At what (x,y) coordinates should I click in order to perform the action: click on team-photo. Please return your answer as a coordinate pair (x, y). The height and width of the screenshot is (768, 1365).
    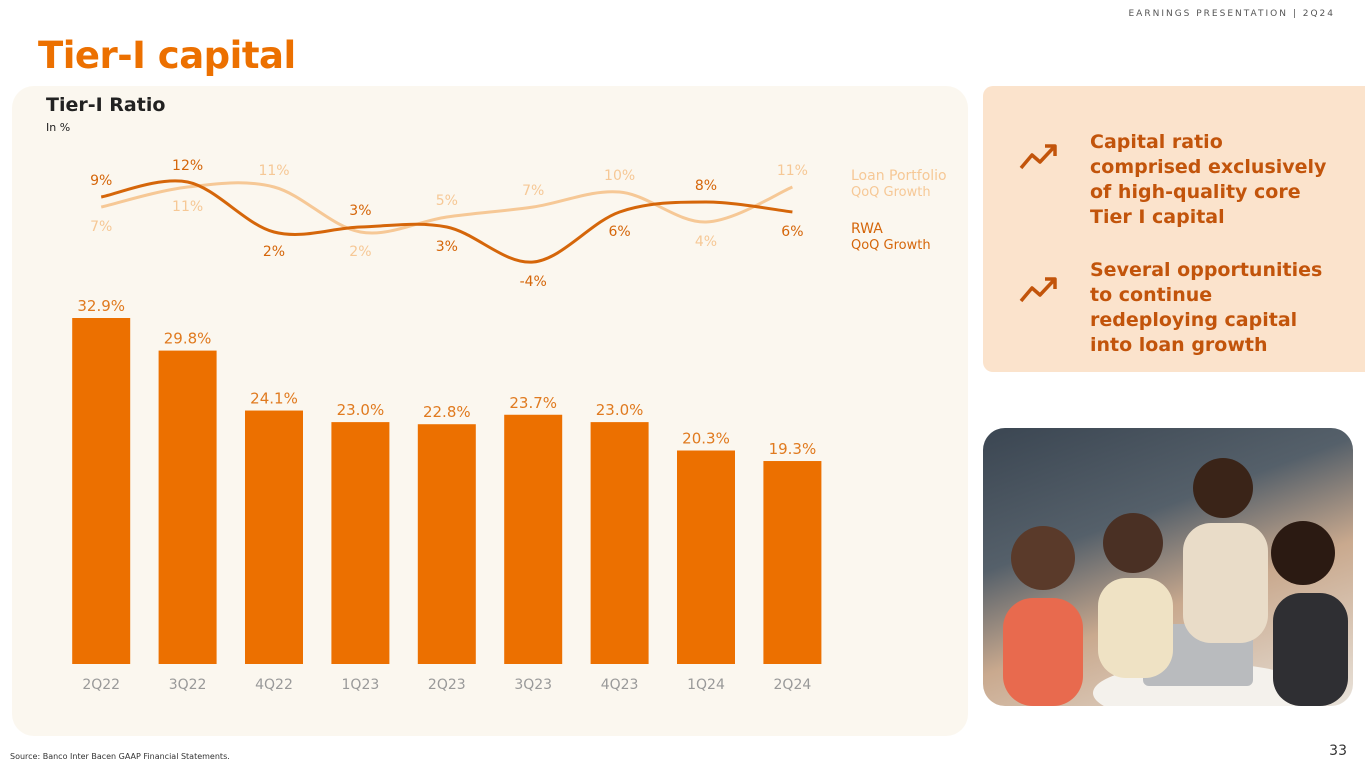
    Looking at the image, I should click on (1168, 567).